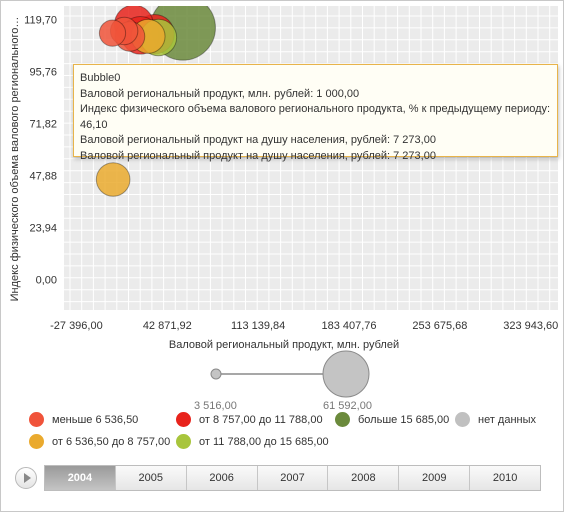 Image resolution: width=564 pixels, height=512 pixels. Describe the element at coordinates (43, 73) in the screenshot. I see `y-tick-label: 95,76` at that location.